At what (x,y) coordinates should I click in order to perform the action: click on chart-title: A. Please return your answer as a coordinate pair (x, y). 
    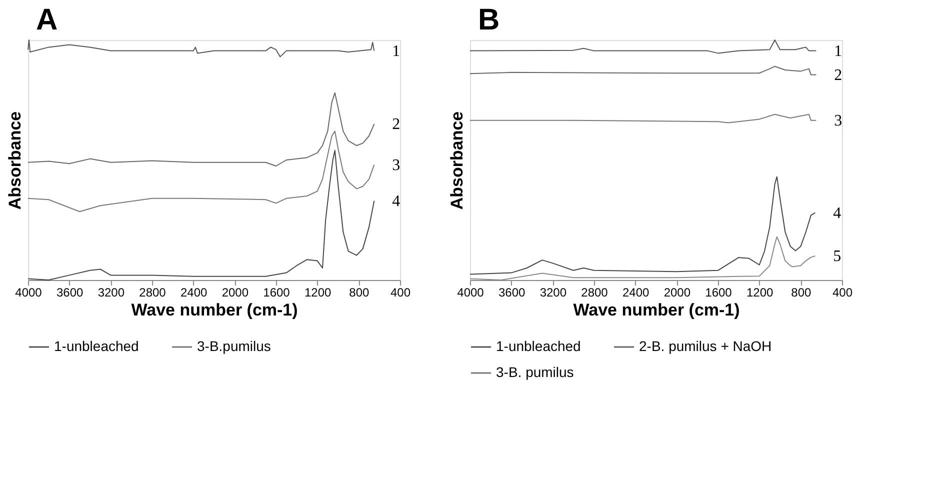
    Looking at the image, I should click on (47, 20).